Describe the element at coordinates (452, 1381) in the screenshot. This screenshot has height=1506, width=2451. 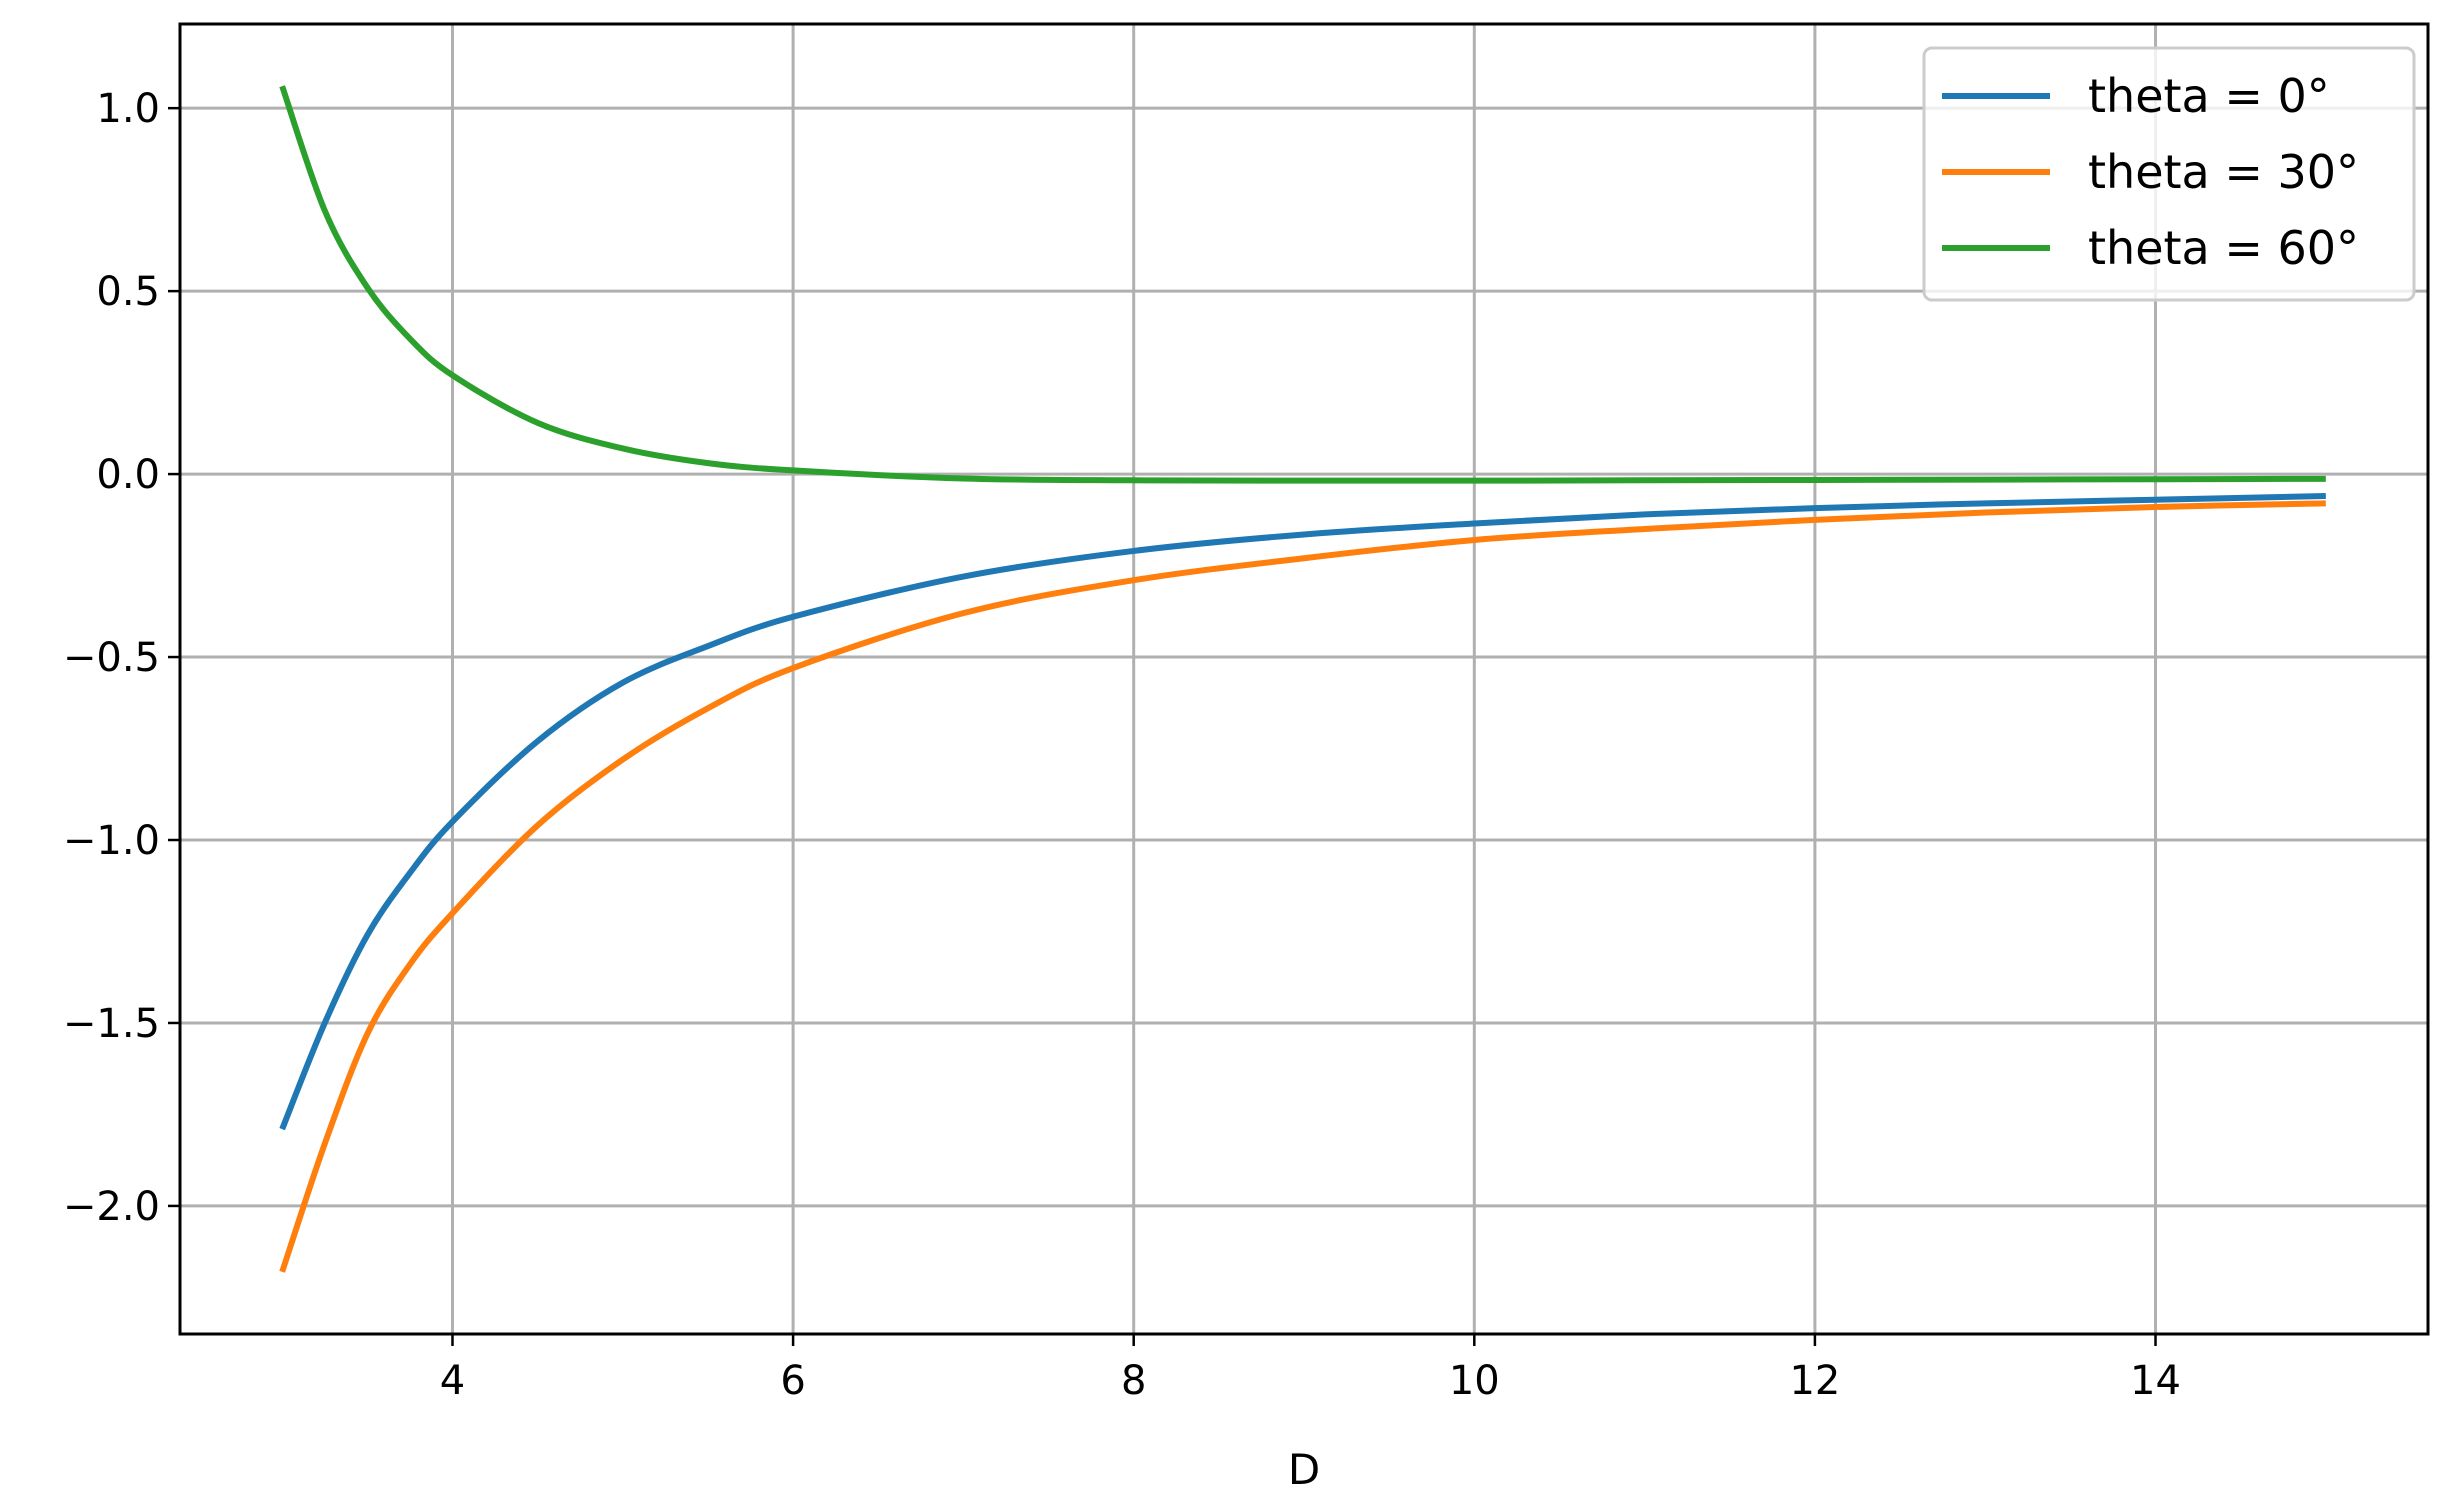
I see `x-tick-label: 4` at that location.